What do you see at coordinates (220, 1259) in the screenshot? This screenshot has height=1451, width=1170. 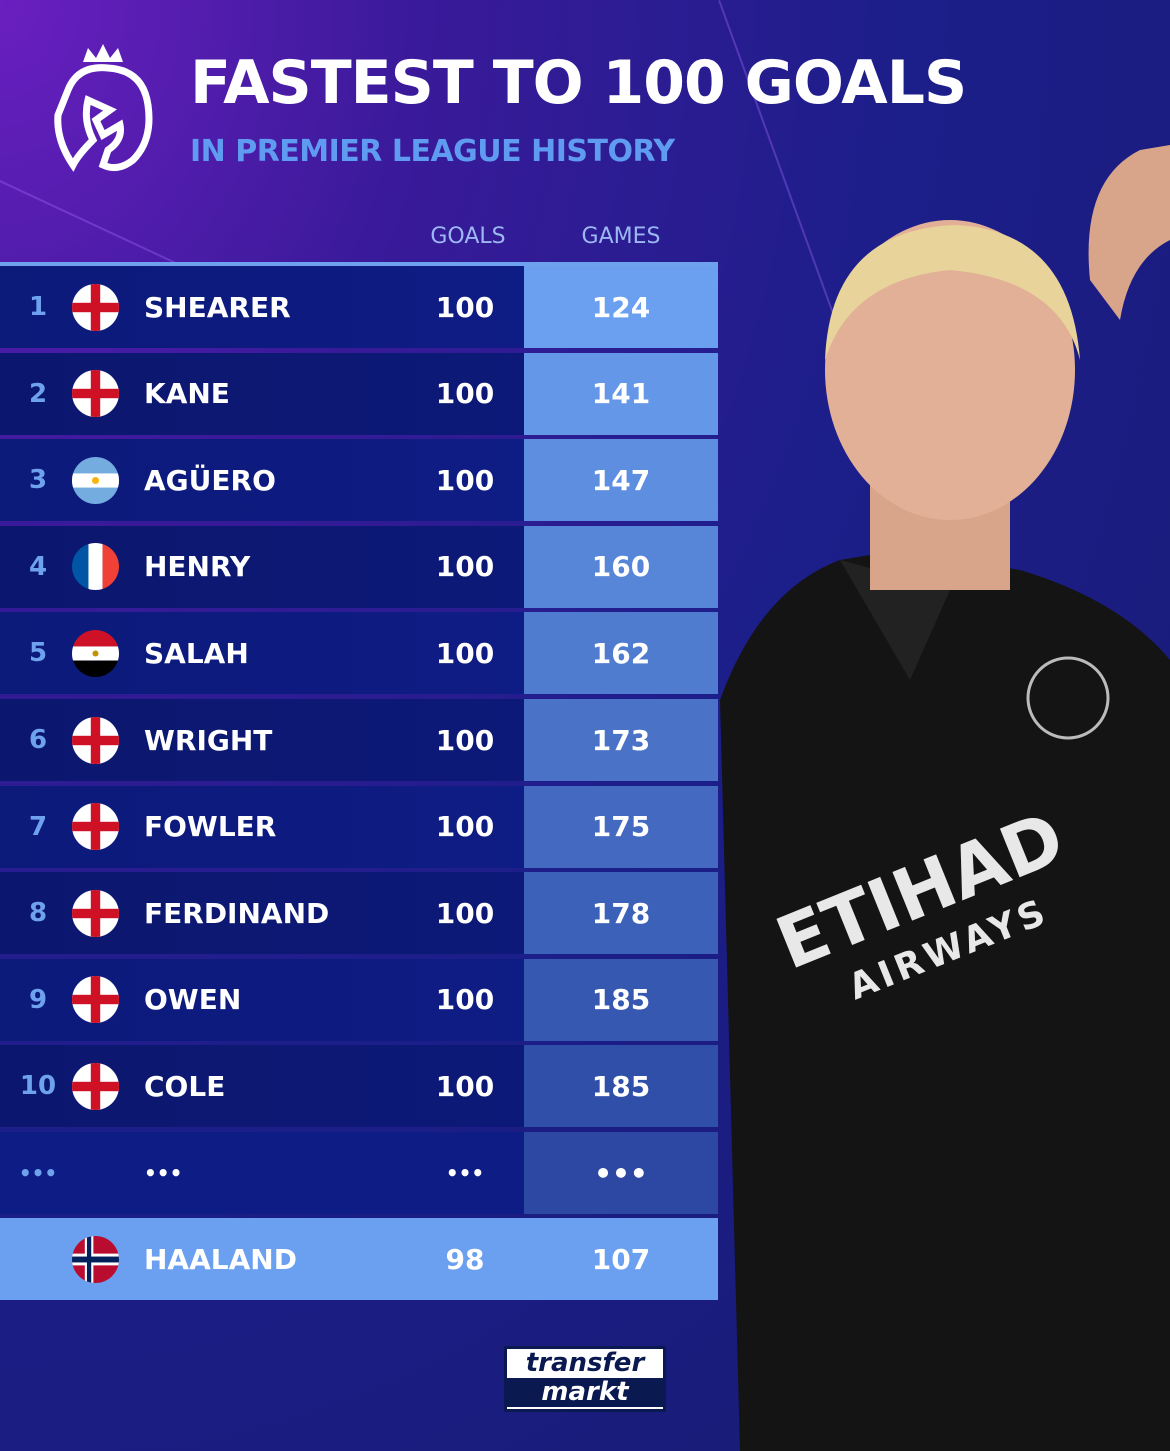 I see `player-name: HAALAND` at bounding box center [220, 1259].